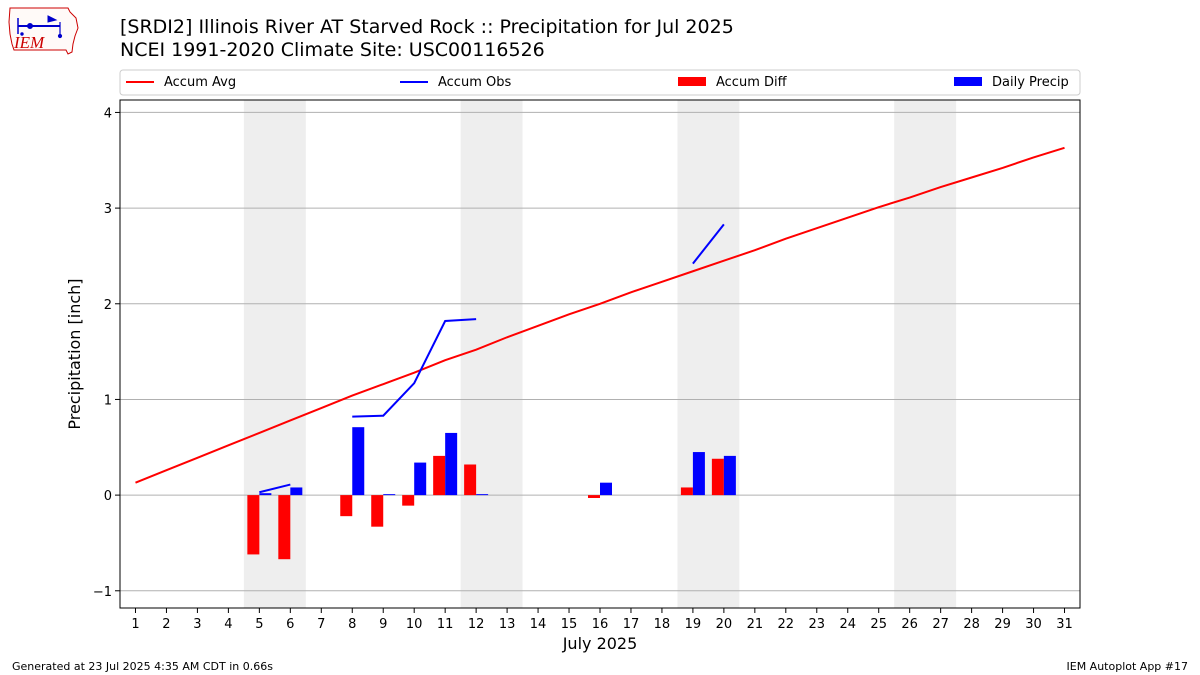 The height and width of the screenshot is (675, 1200). I want to click on x-tick-label: 5, so click(259, 624).